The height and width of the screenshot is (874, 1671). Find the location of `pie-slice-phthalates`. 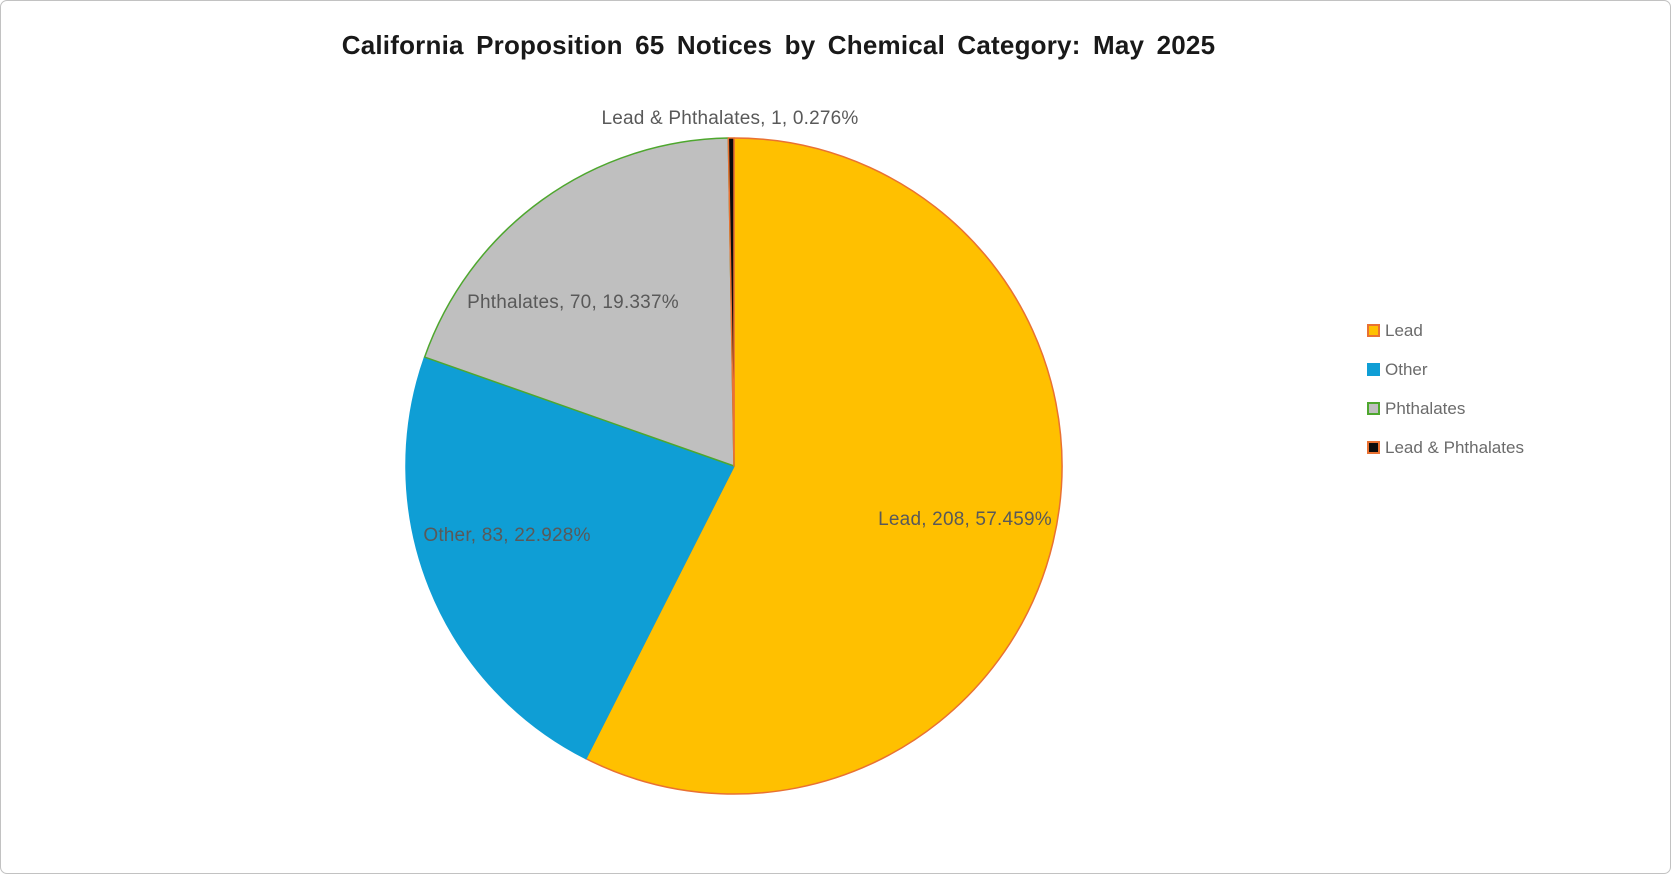

pie-slice-phthalates is located at coordinates (579, 302).